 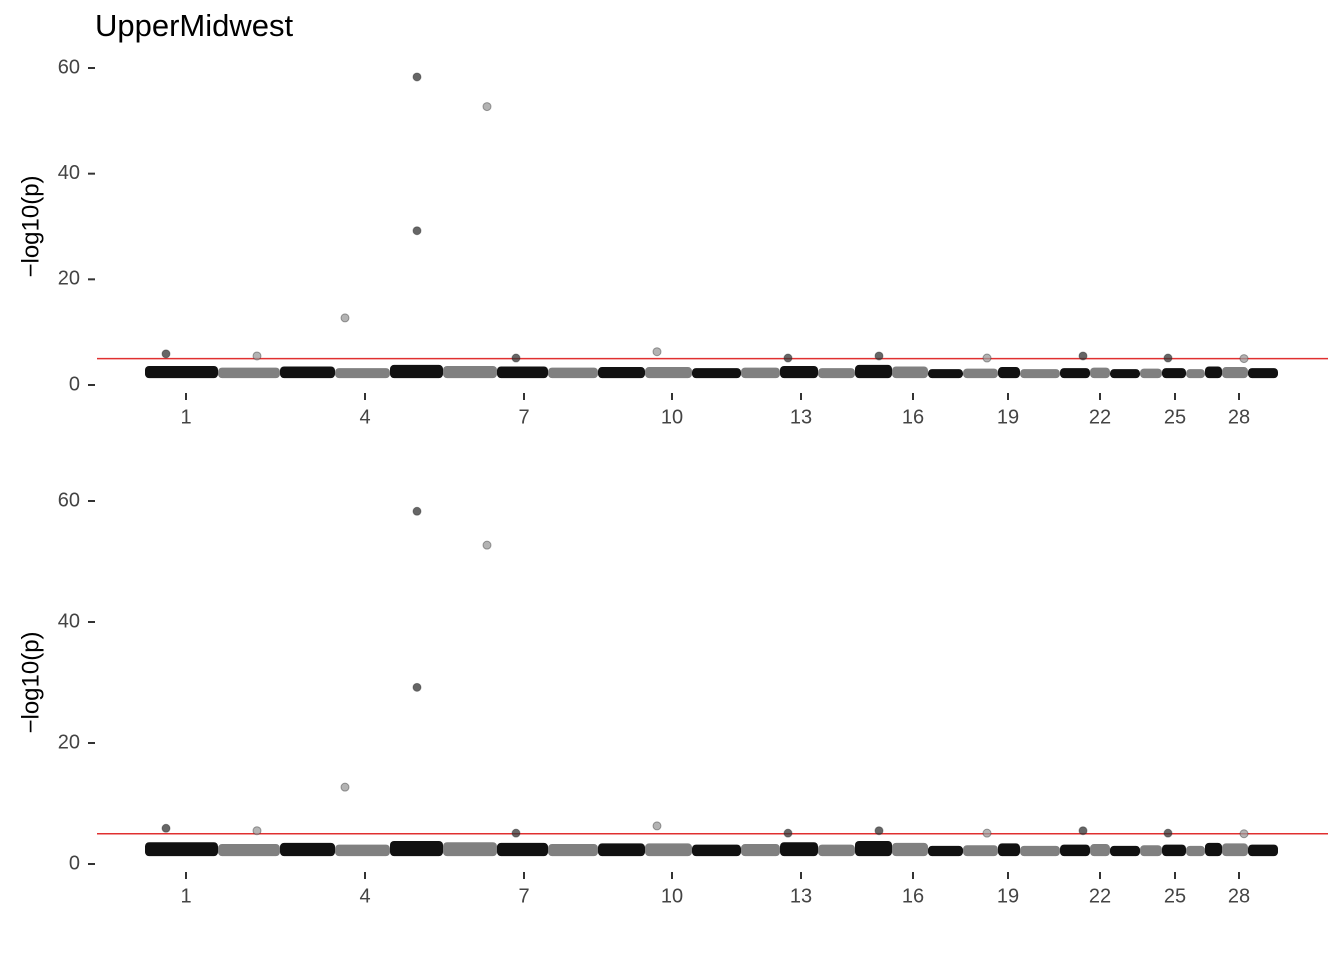 I want to click on x-tick-label: 19, so click(x=1008, y=896).